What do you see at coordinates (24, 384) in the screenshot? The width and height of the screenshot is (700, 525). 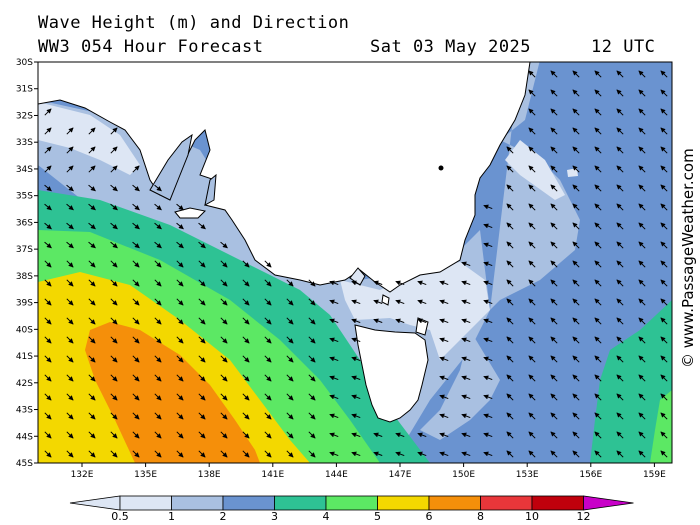 I see `lat-label: 42S` at bounding box center [24, 384].